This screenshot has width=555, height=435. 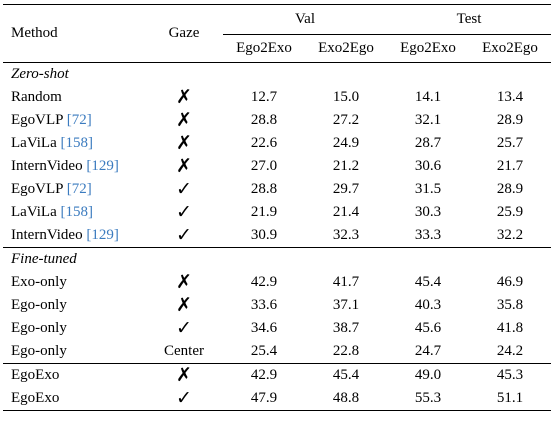 I want to click on value-cell: 13.4, so click(x=510, y=97).